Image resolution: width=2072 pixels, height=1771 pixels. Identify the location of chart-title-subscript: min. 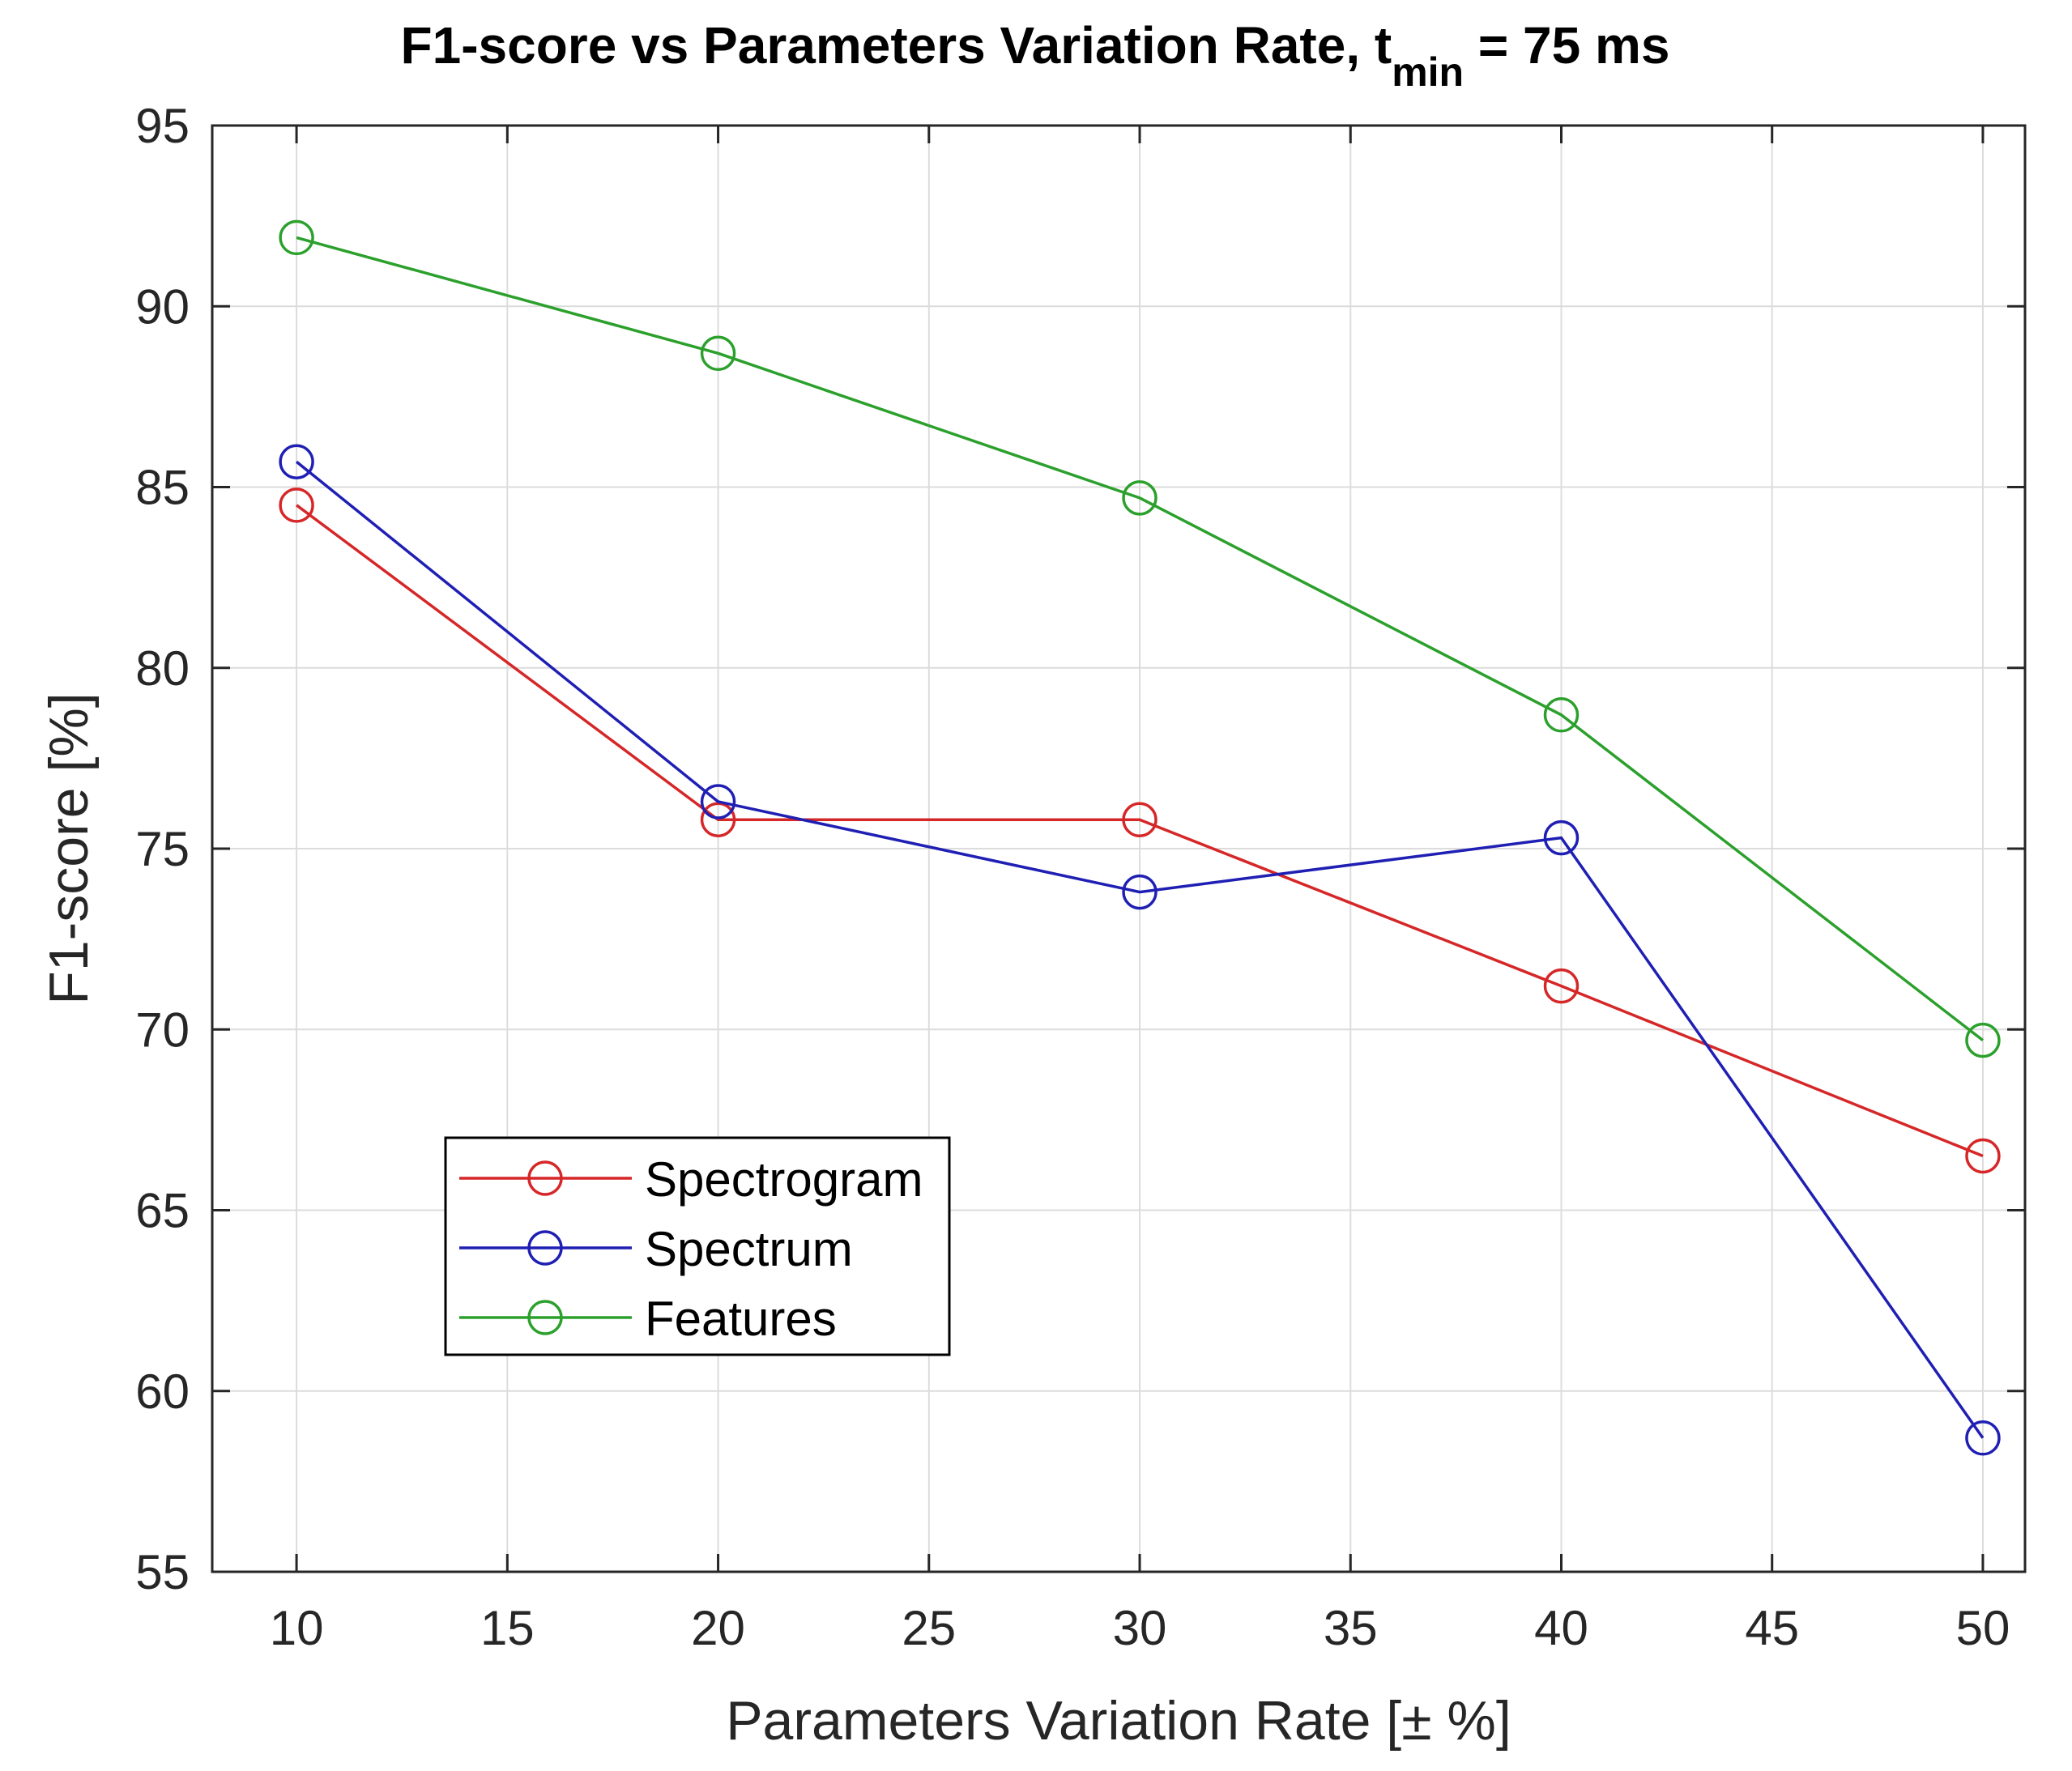
(1428, 72).